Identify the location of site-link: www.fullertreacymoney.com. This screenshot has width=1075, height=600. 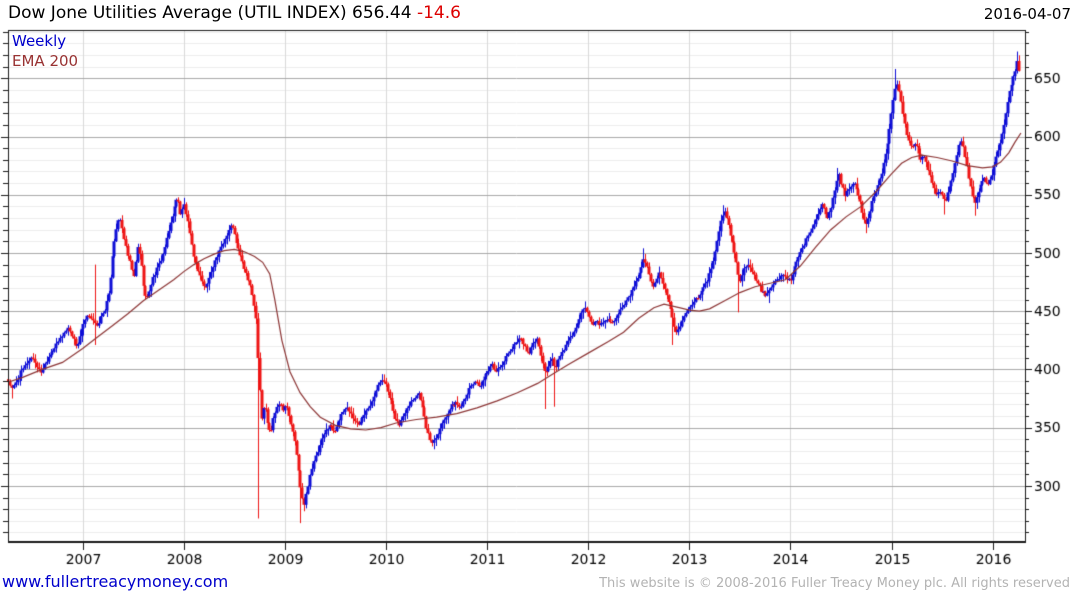
(115, 581).